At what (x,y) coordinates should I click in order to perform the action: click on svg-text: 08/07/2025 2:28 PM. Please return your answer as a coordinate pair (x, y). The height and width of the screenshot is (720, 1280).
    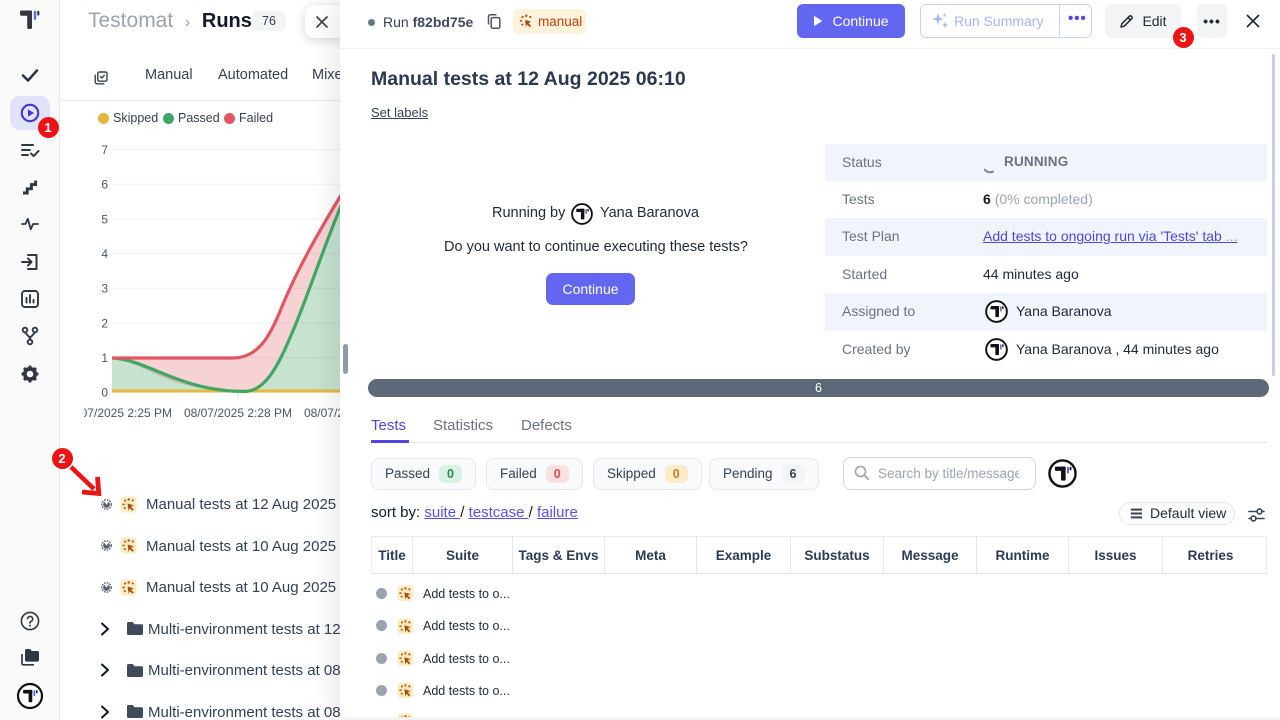
    Looking at the image, I should click on (238, 413).